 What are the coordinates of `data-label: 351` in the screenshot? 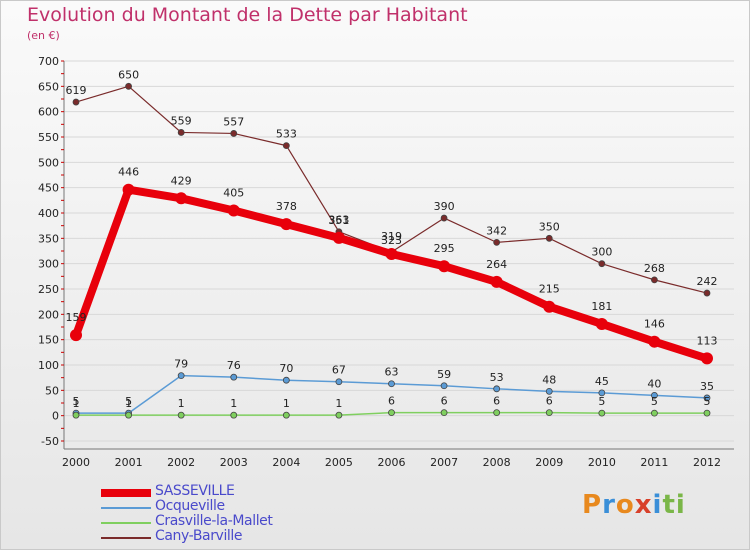 It's located at (338, 220).